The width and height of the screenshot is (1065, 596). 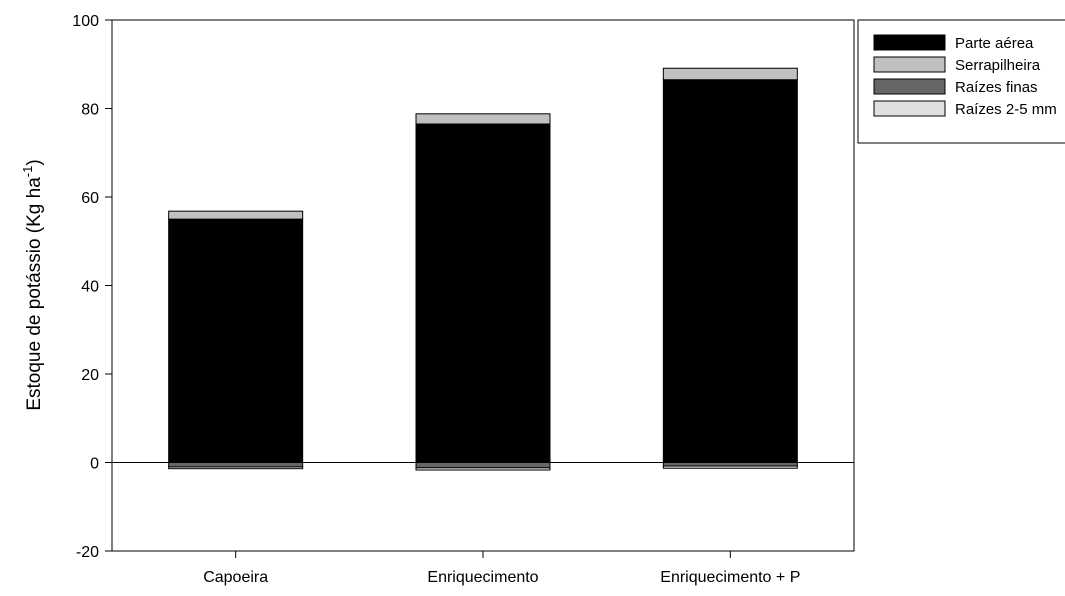 What do you see at coordinates (483, 465) in the screenshot?
I see `bar-raizes-finas-enriquecimento` at bounding box center [483, 465].